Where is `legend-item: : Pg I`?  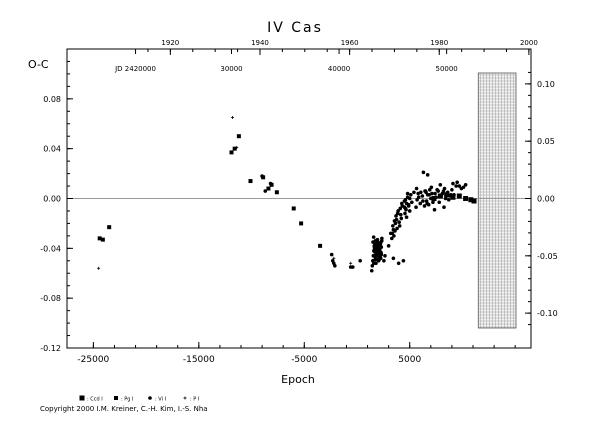 legend-item: : Pg I is located at coordinates (124, 399).